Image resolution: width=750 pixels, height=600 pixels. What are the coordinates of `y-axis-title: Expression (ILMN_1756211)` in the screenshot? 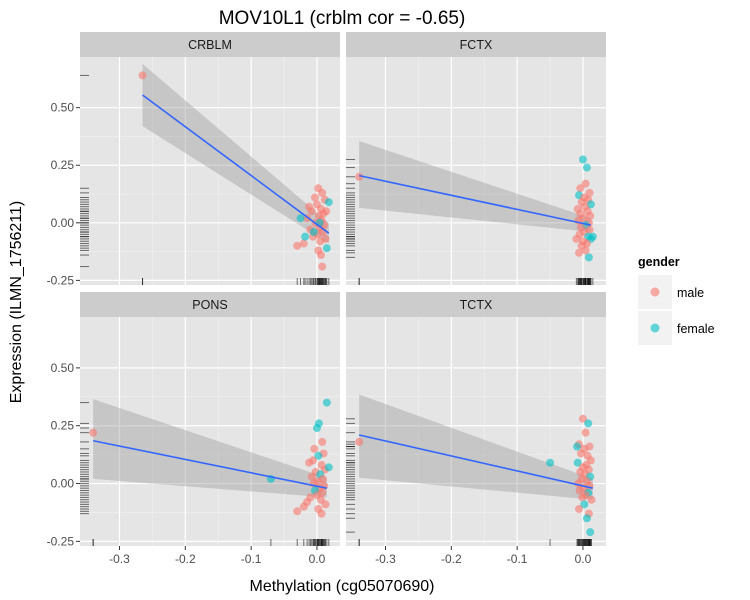 It's located at (16, 302).